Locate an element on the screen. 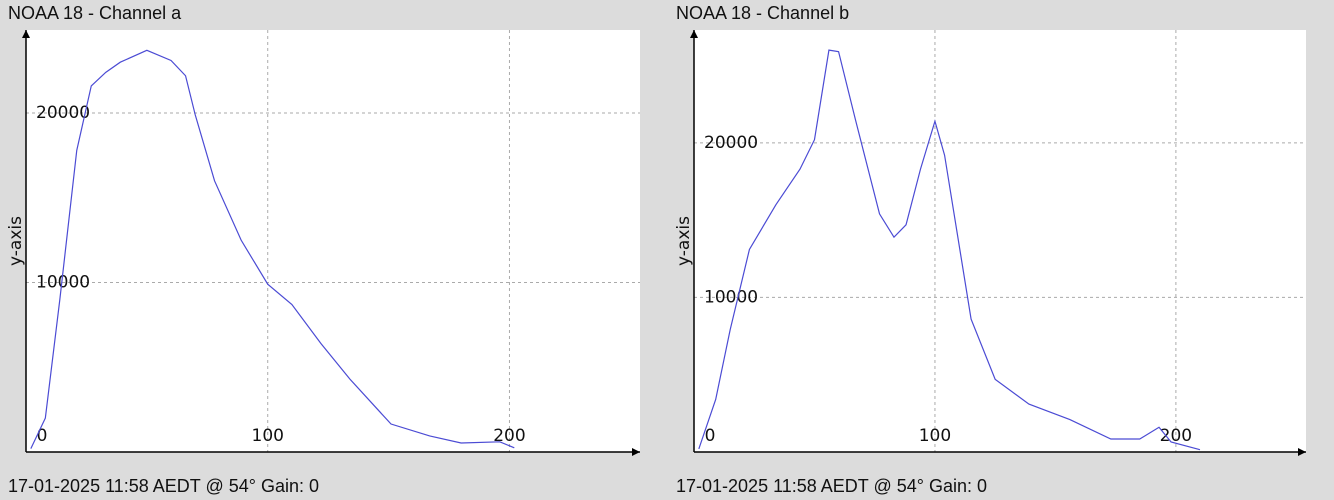 This screenshot has width=1334, height=500. chart-title: NOAA 18 - Channel b is located at coordinates (762, 13).